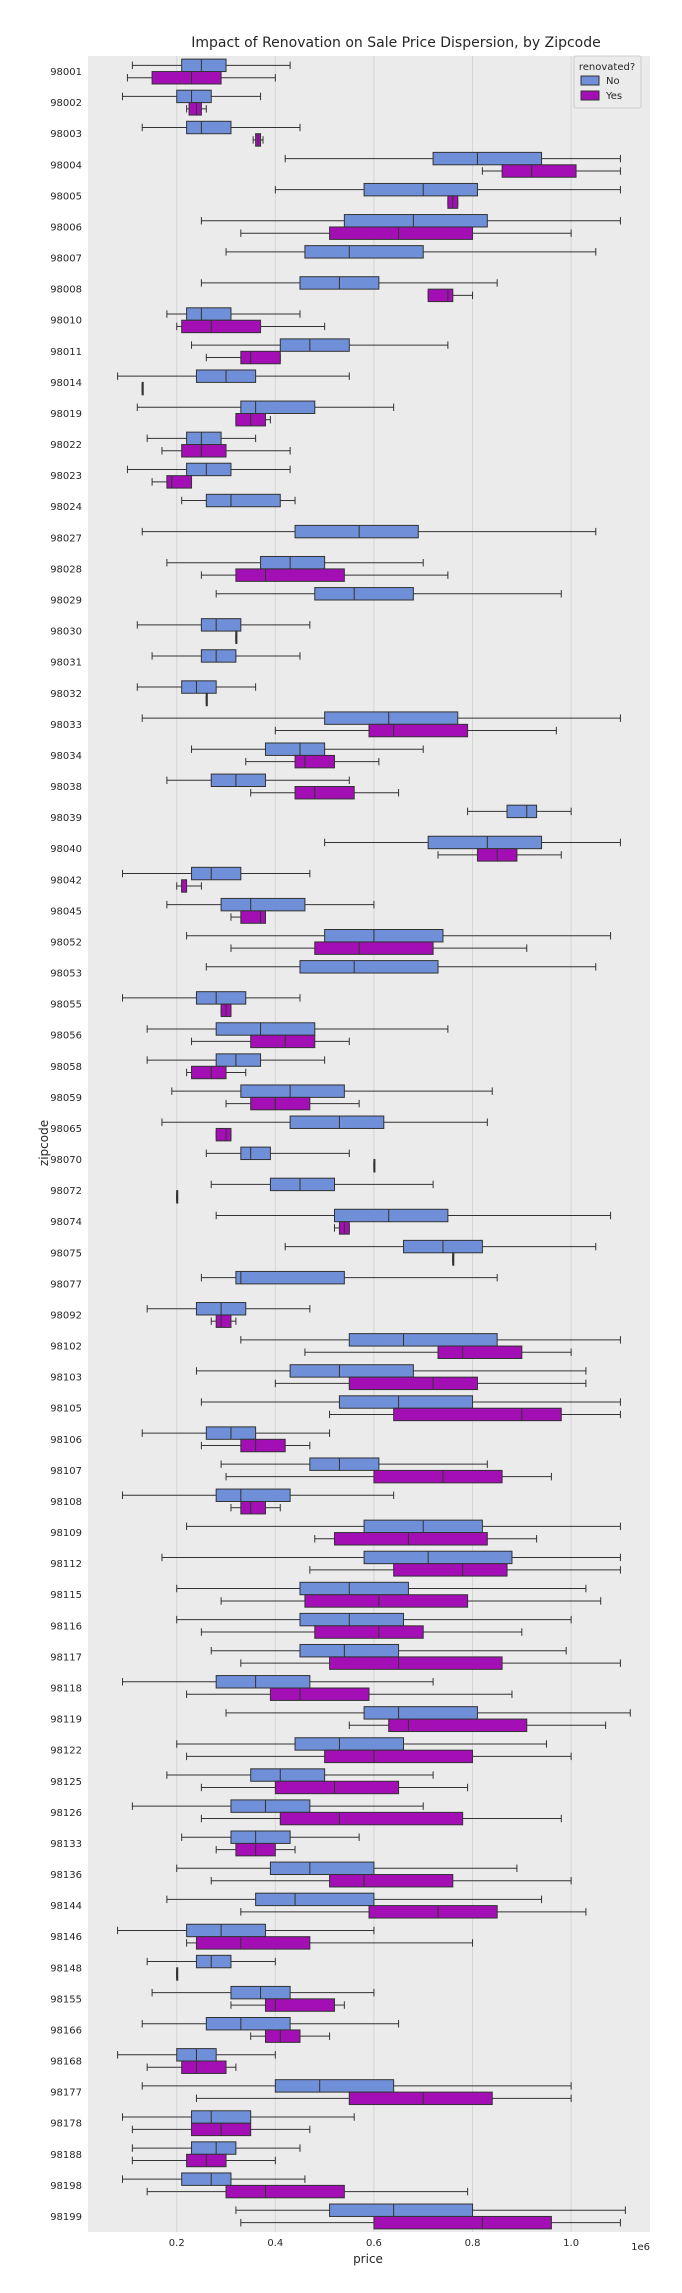  Describe the element at coordinates (66, 663) in the screenshot. I see `y-tick-label: 98031` at that location.